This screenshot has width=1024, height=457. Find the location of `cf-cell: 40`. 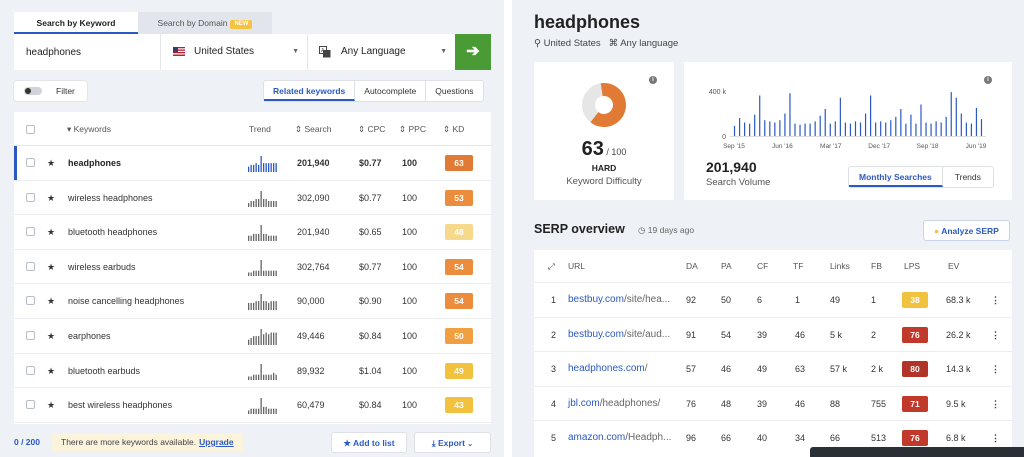

cf-cell: 40 is located at coordinates (762, 438).